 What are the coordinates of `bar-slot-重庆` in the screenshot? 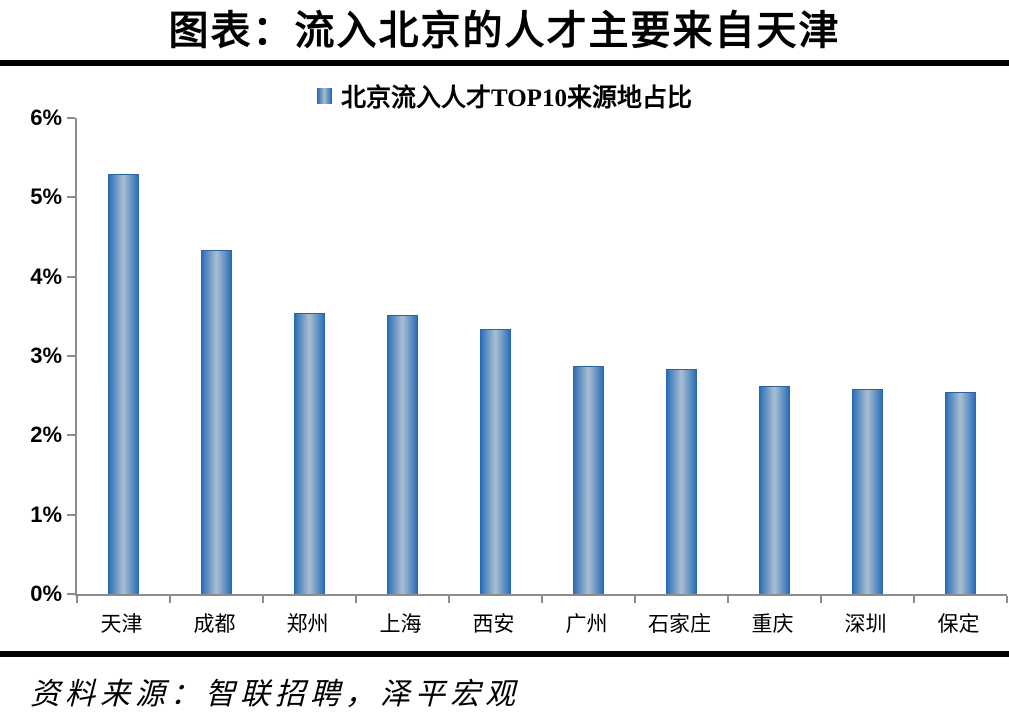 It's located at (774, 489).